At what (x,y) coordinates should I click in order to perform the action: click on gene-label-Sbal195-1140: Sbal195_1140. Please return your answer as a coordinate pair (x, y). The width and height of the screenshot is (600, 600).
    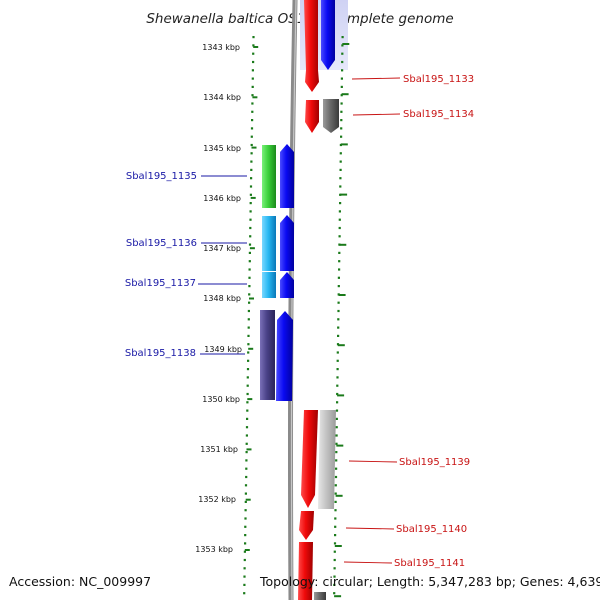
    Looking at the image, I should click on (431, 529).